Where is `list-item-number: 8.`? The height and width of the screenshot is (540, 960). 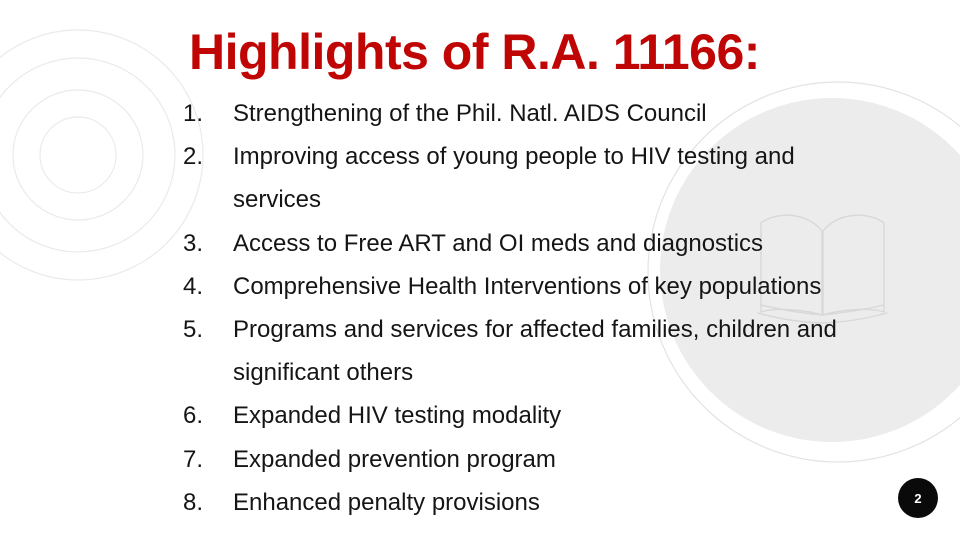
list-item-number: 8. is located at coordinates (193, 502).